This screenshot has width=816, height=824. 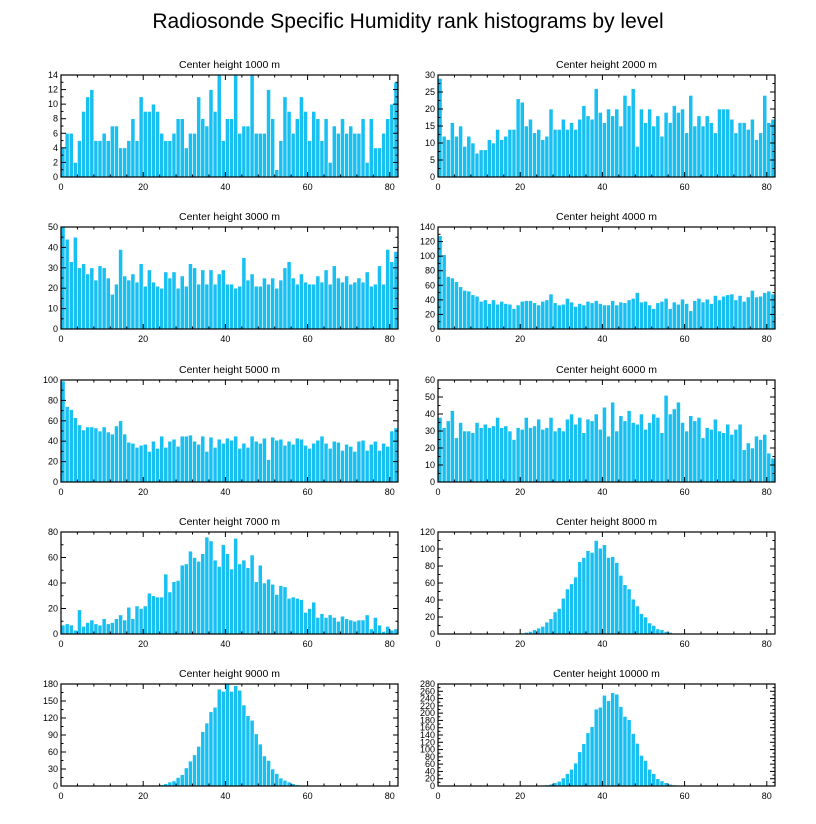 I want to click on y-tick-label: 30, so click(x=53, y=268).